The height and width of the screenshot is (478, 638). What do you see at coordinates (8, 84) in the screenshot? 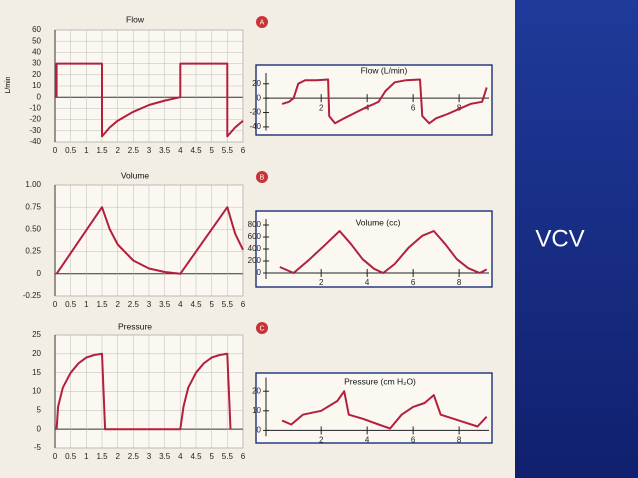
I see `y-axis-label: L/min` at bounding box center [8, 84].